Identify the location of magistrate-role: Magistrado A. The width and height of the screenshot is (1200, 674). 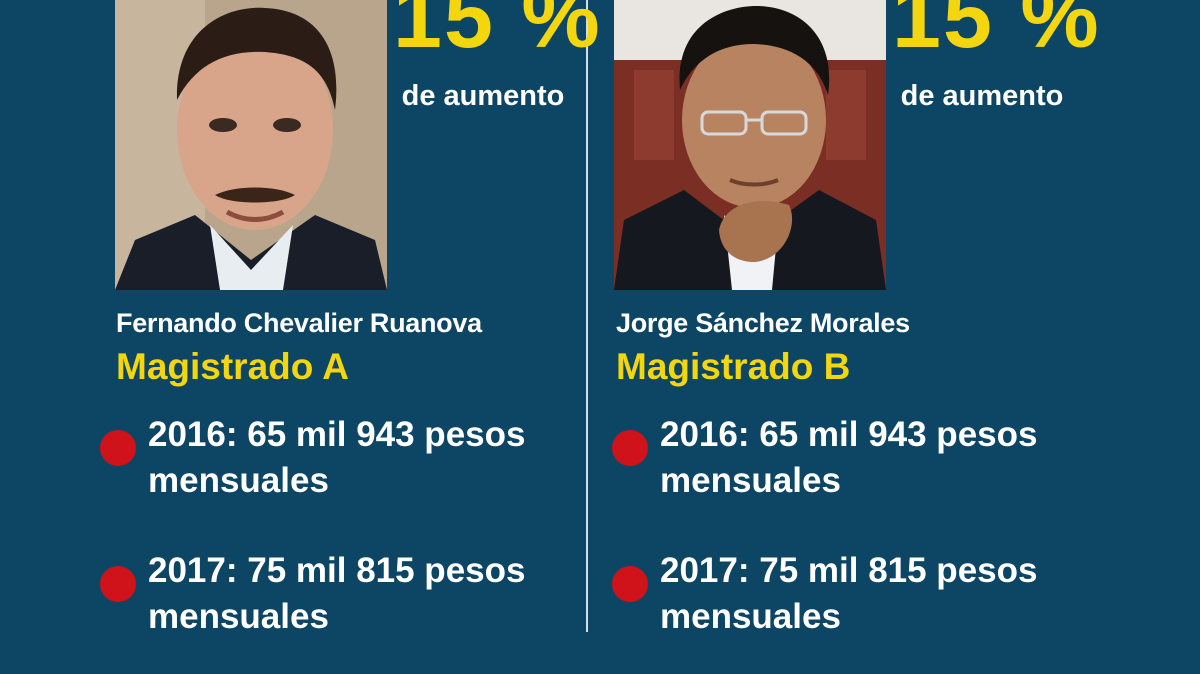
(232, 366).